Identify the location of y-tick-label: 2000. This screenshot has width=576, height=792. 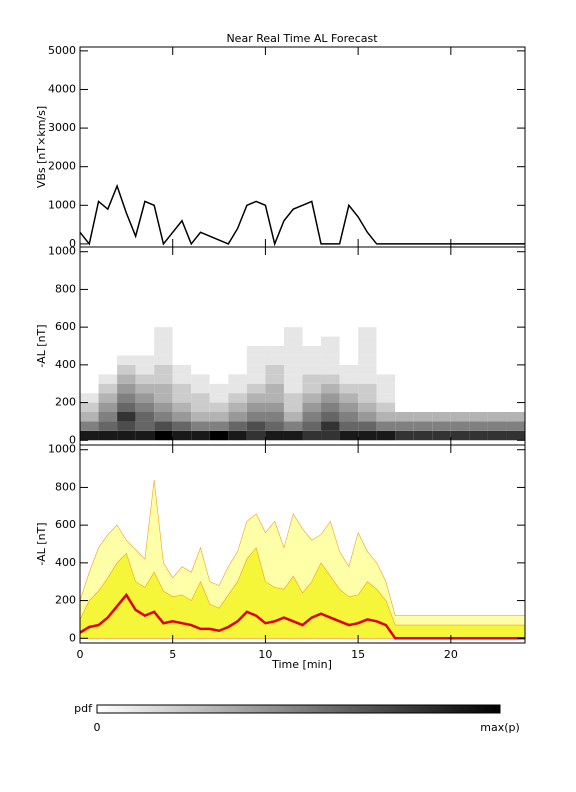
(62, 166).